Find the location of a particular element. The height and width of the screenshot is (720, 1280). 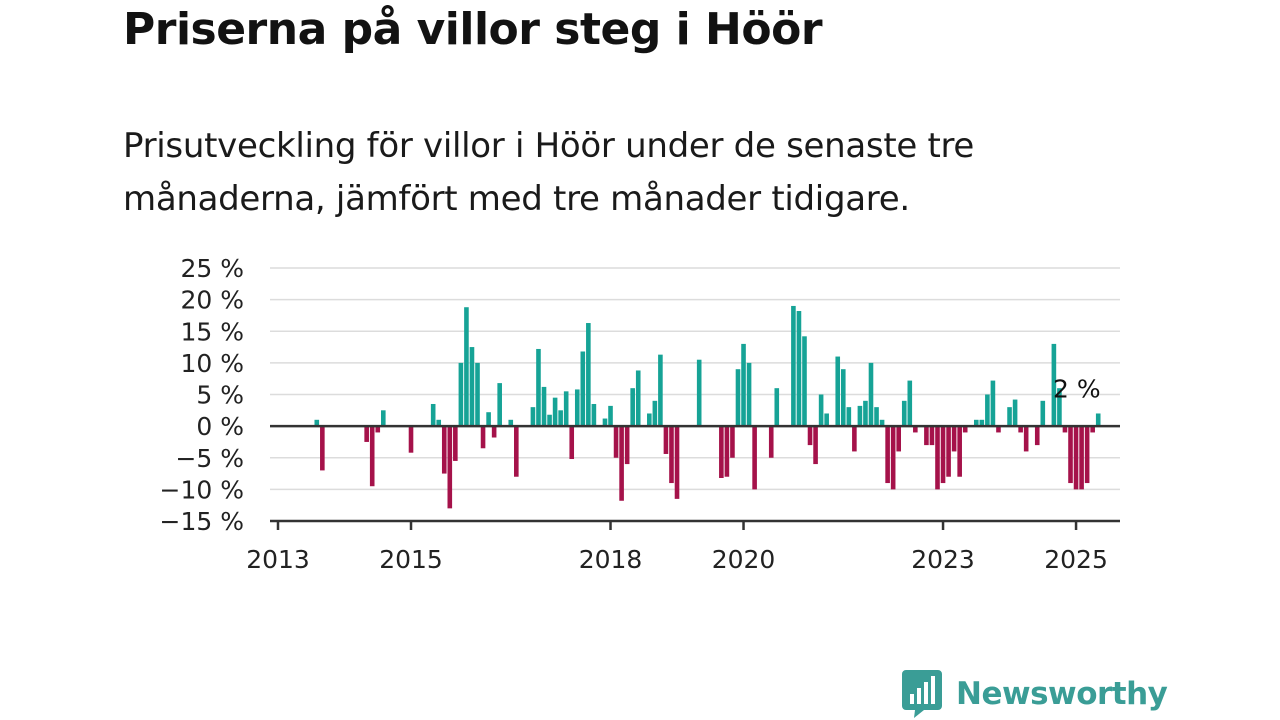

axes is located at coordinates (695, 473).